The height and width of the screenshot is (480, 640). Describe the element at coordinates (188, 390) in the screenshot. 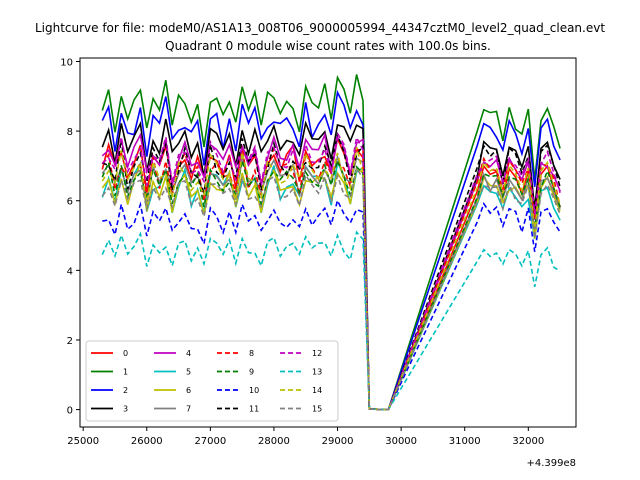

I see `legend-label-6: 6` at that location.